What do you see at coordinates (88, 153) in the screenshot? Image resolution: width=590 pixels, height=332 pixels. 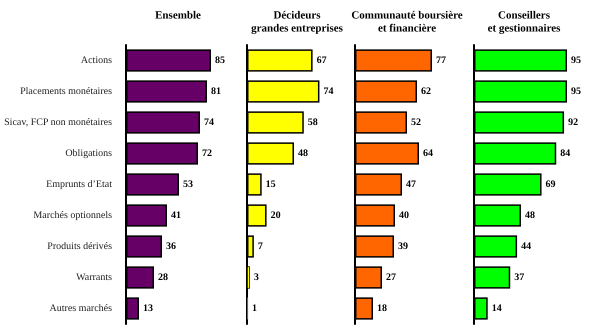 I see `y-tick-label: Obligations` at bounding box center [88, 153].